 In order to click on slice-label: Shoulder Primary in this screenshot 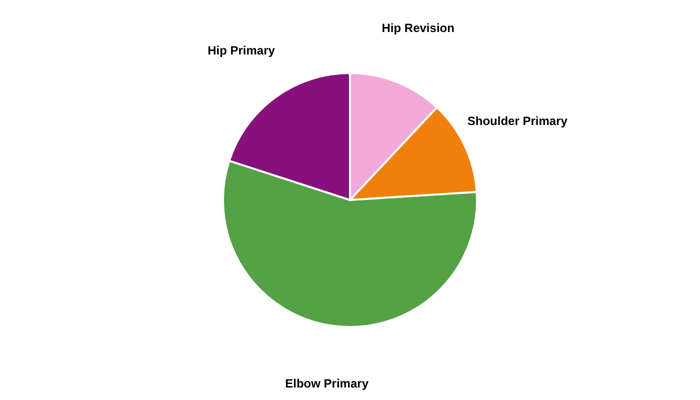, I will do `click(517, 121)`.